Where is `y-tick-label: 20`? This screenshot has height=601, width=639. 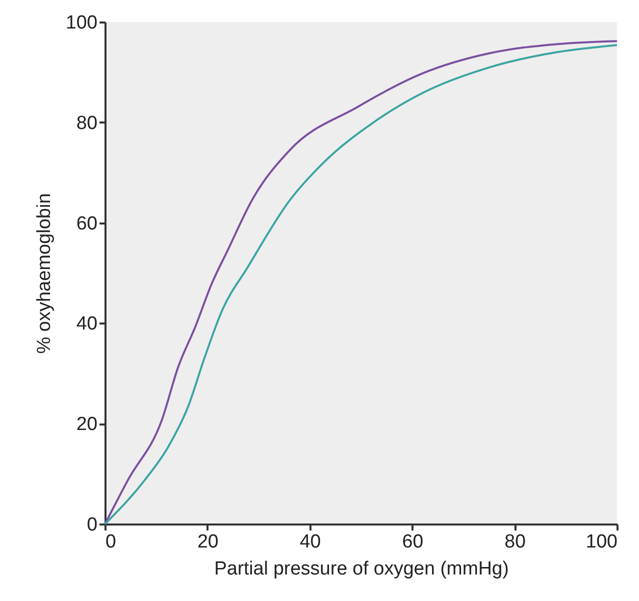 y-tick-label: 20 is located at coordinates (87, 425).